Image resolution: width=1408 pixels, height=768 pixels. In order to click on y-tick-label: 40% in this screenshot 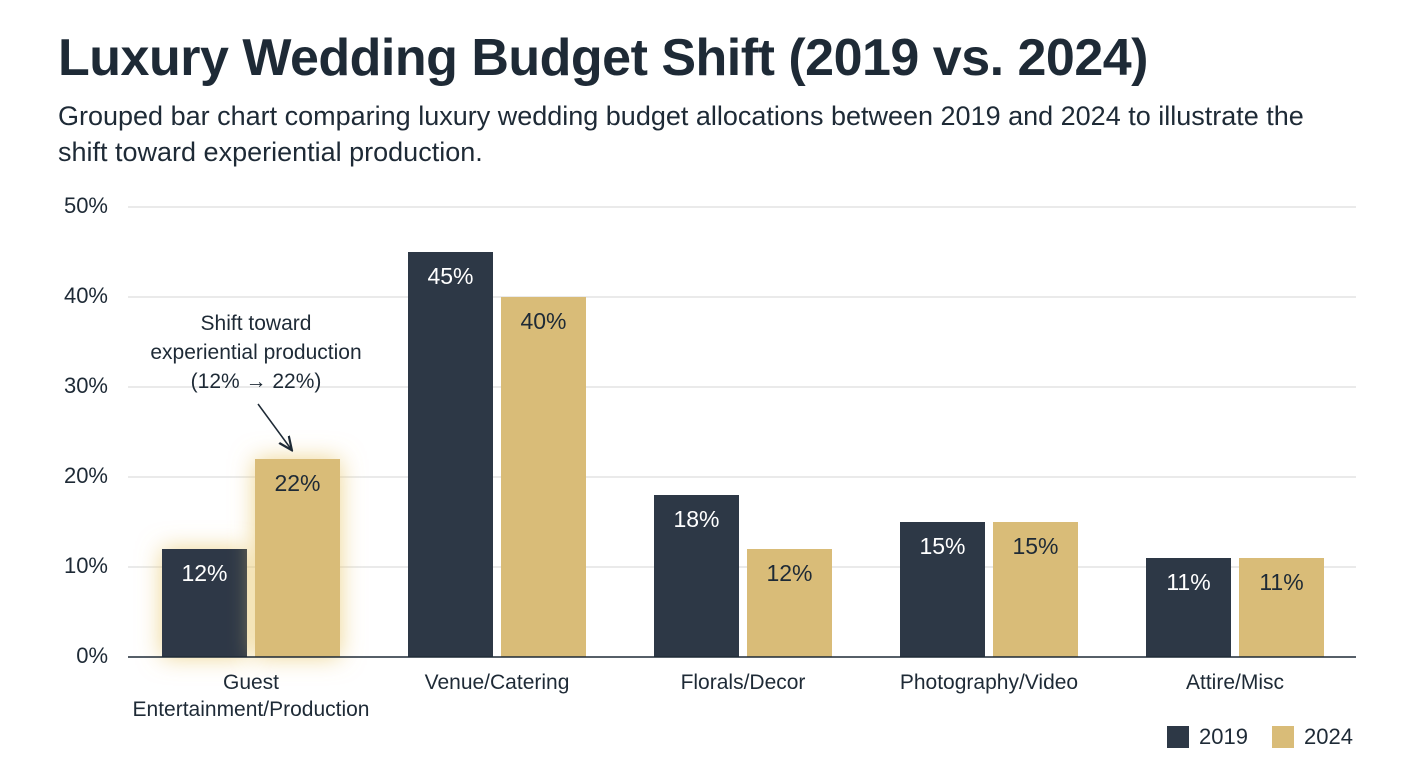, I will do `click(86, 295)`.